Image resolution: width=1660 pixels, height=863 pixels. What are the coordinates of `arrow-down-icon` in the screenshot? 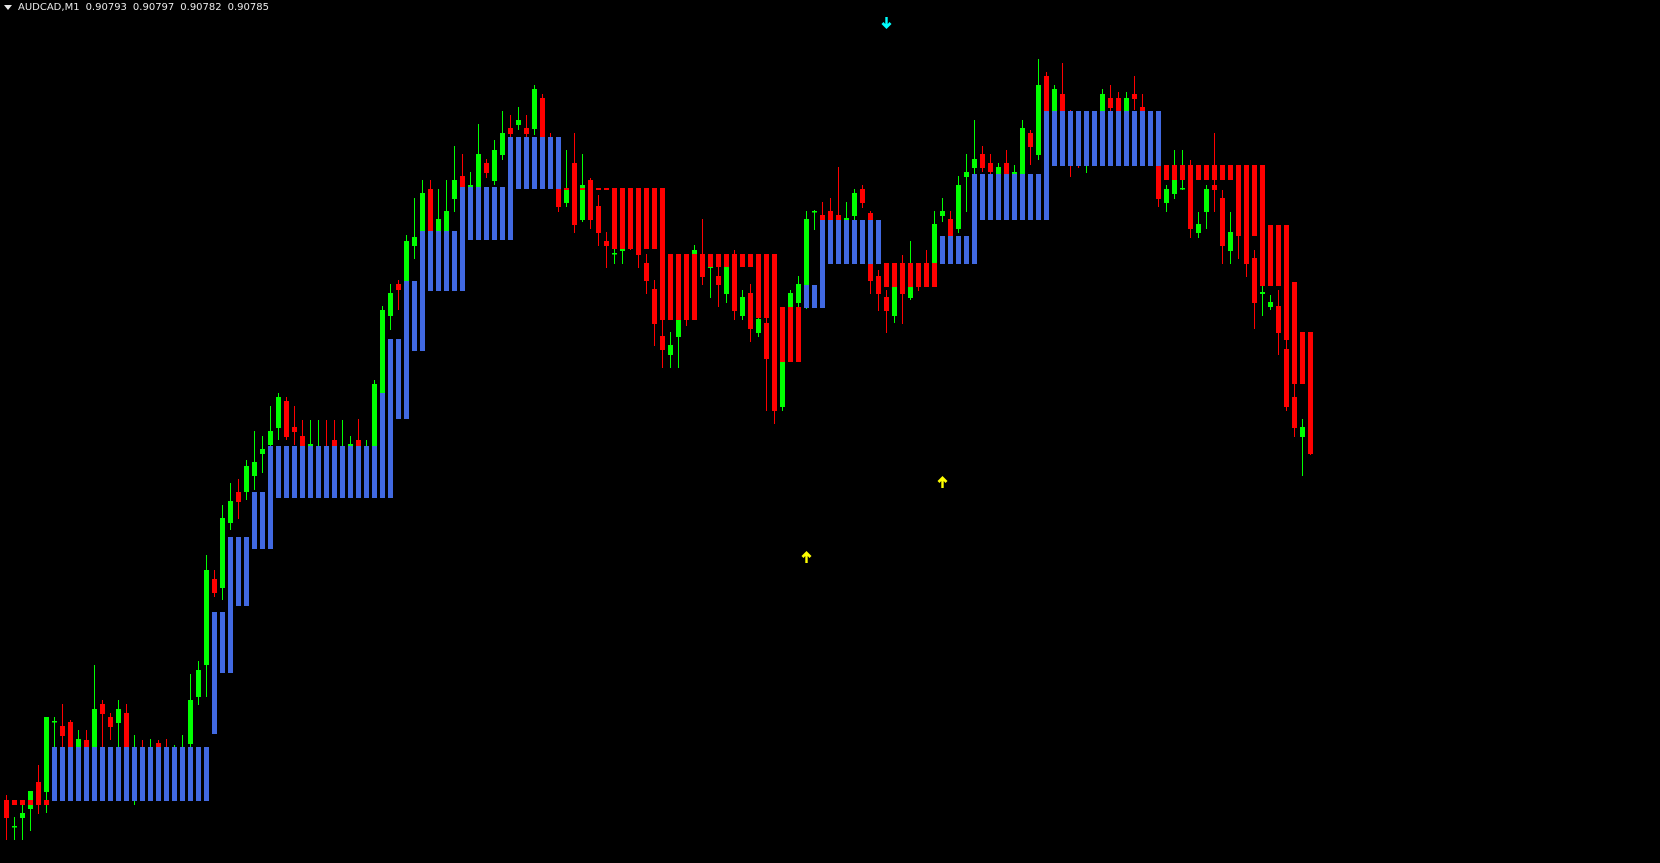 It's located at (886, 23).